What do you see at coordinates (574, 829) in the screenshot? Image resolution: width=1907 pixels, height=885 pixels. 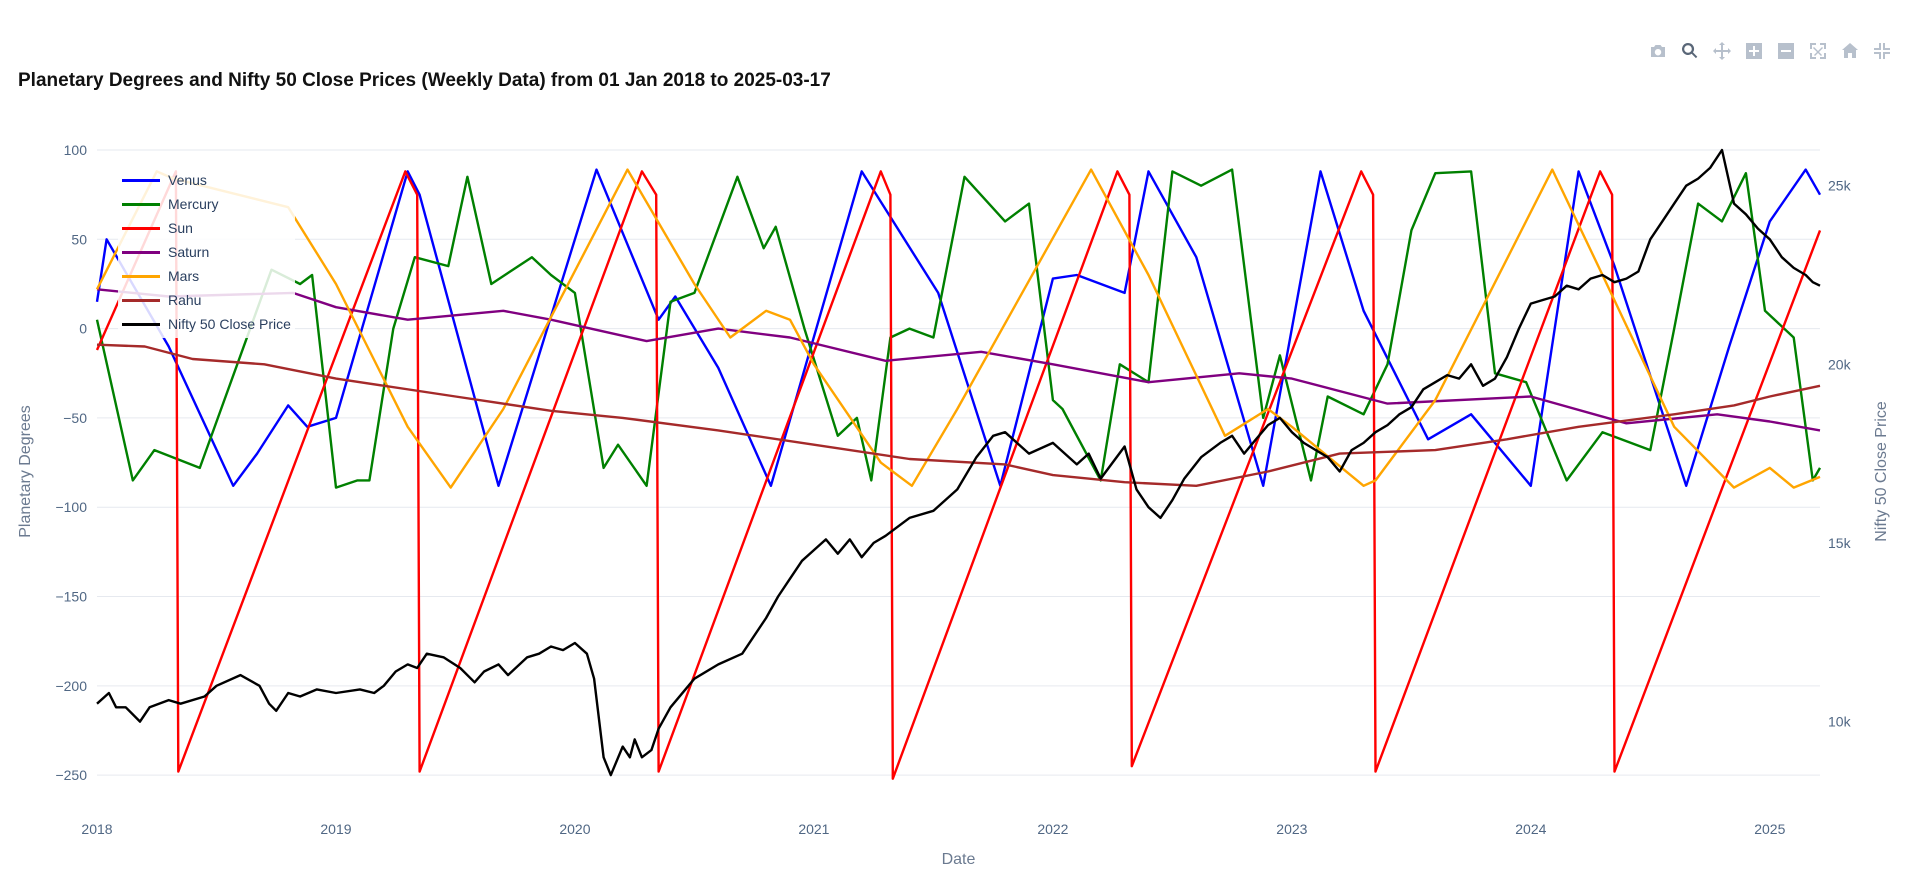 I see `x-tick-label: 2020` at bounding box center [574, 829].